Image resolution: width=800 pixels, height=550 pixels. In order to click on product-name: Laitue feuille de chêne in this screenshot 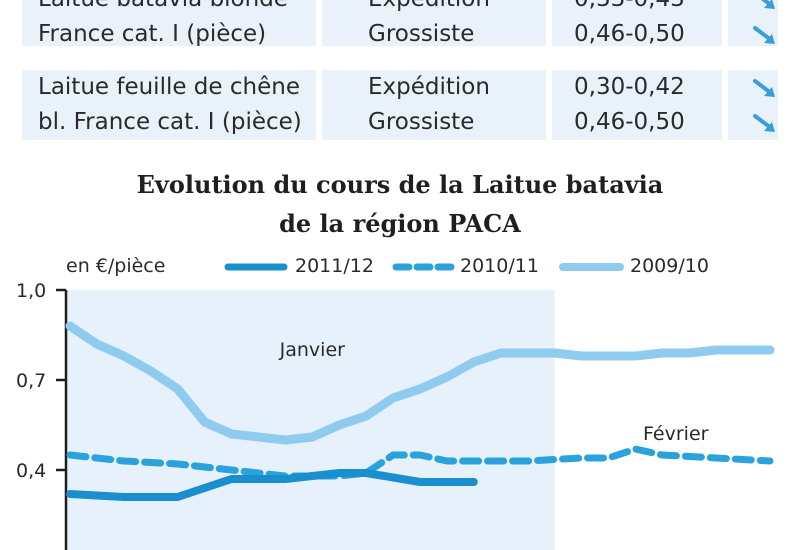, I will do `click(169, 87)`.